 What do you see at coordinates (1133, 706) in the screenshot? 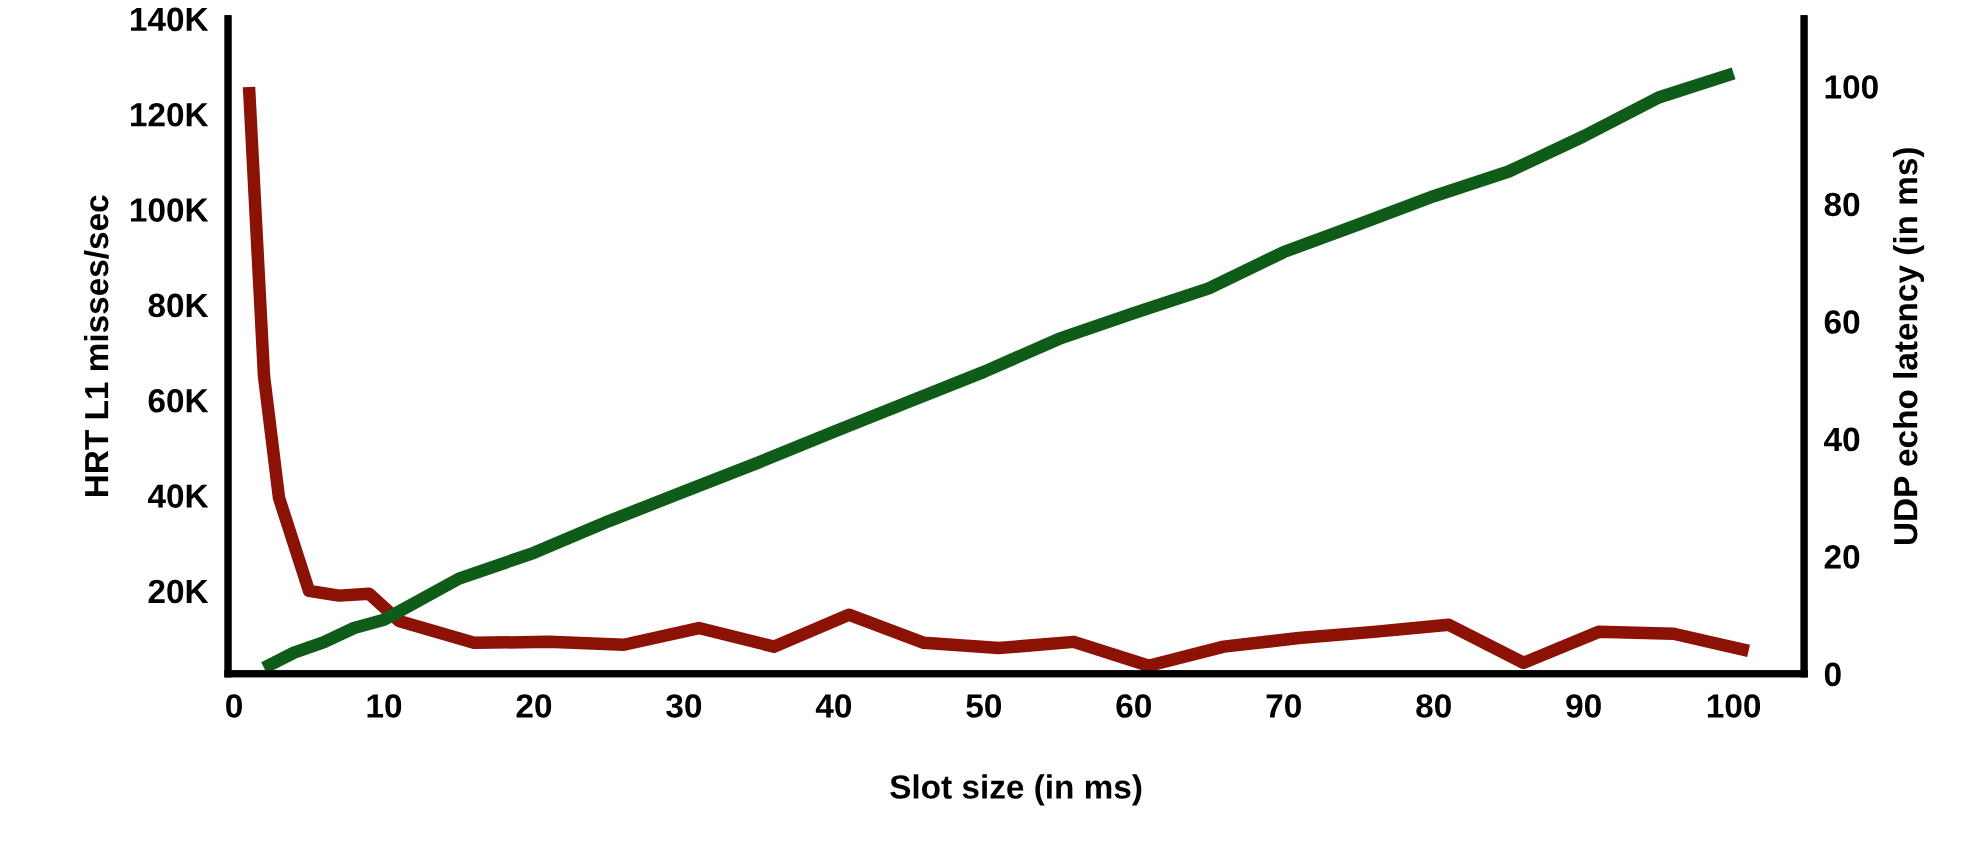
I see `x-tick-label: 60` at bounding box center [1133, 706].